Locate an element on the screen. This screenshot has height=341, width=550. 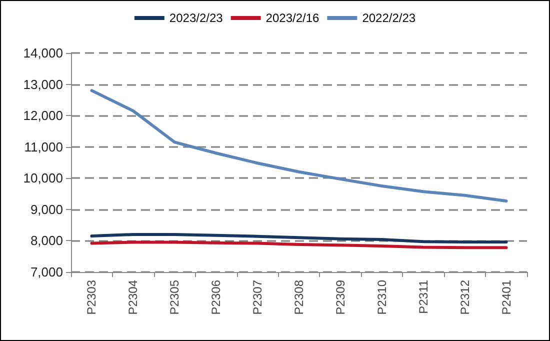
x-tick-label: P2312 is located at coordinates (465, 297).